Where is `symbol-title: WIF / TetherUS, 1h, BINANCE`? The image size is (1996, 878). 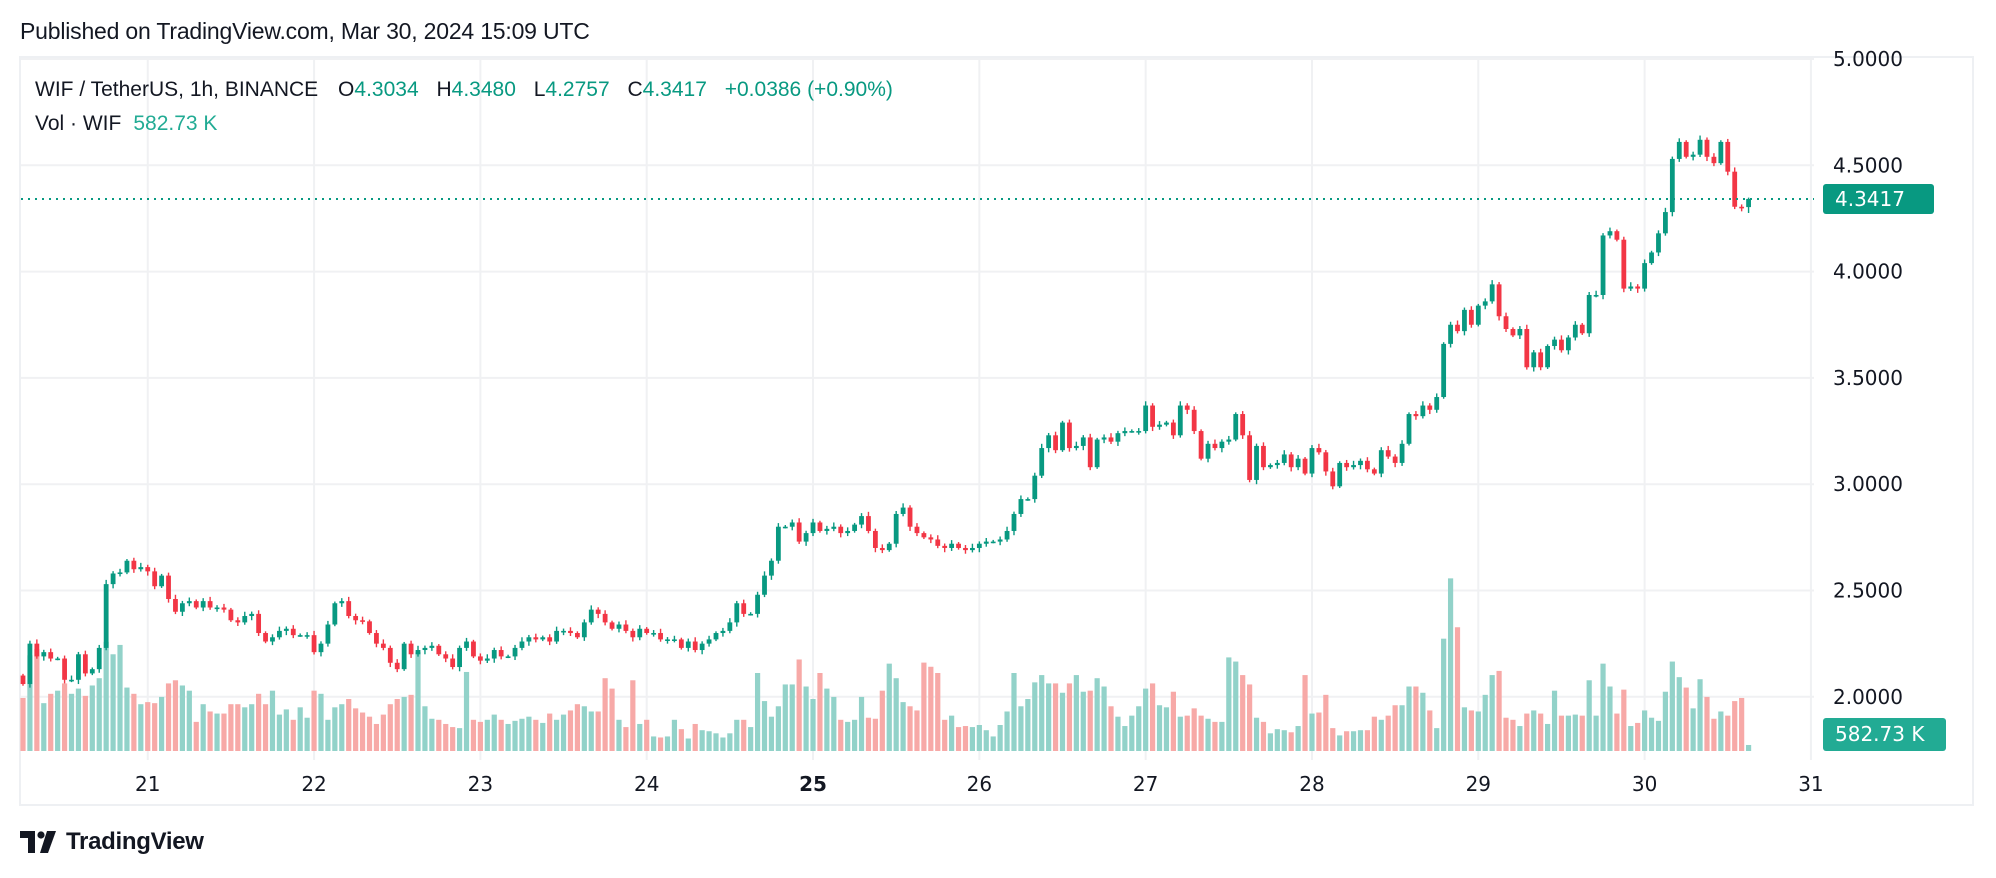
symbol-title: WIF / TetherUS, 1h, BINANCE is located at coordinates (177, 89).